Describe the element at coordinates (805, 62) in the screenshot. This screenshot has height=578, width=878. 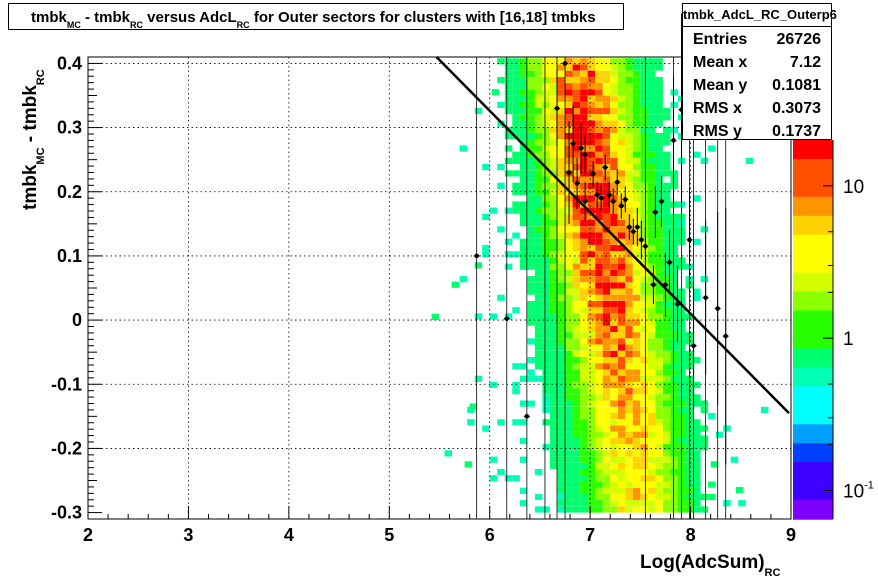
I see `stats-value: 7.12` at that location.